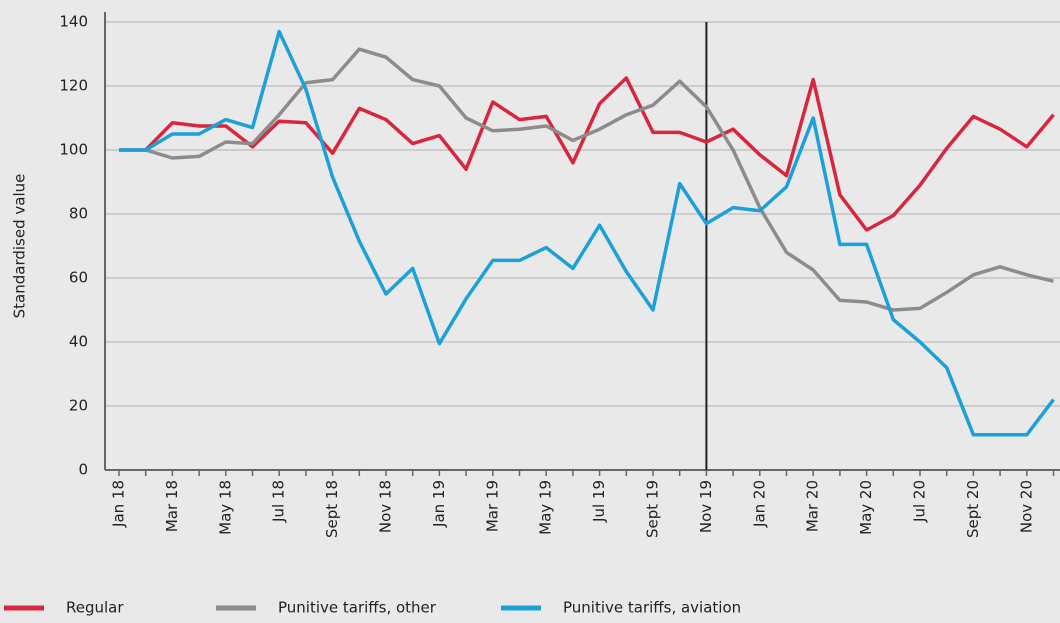 This screenshot has width=1060, height=623. What do you see at coordinates (386, 506) in the screenshot?
I see `x-tick-label: Nov 18` at bounding box center [386, 506].